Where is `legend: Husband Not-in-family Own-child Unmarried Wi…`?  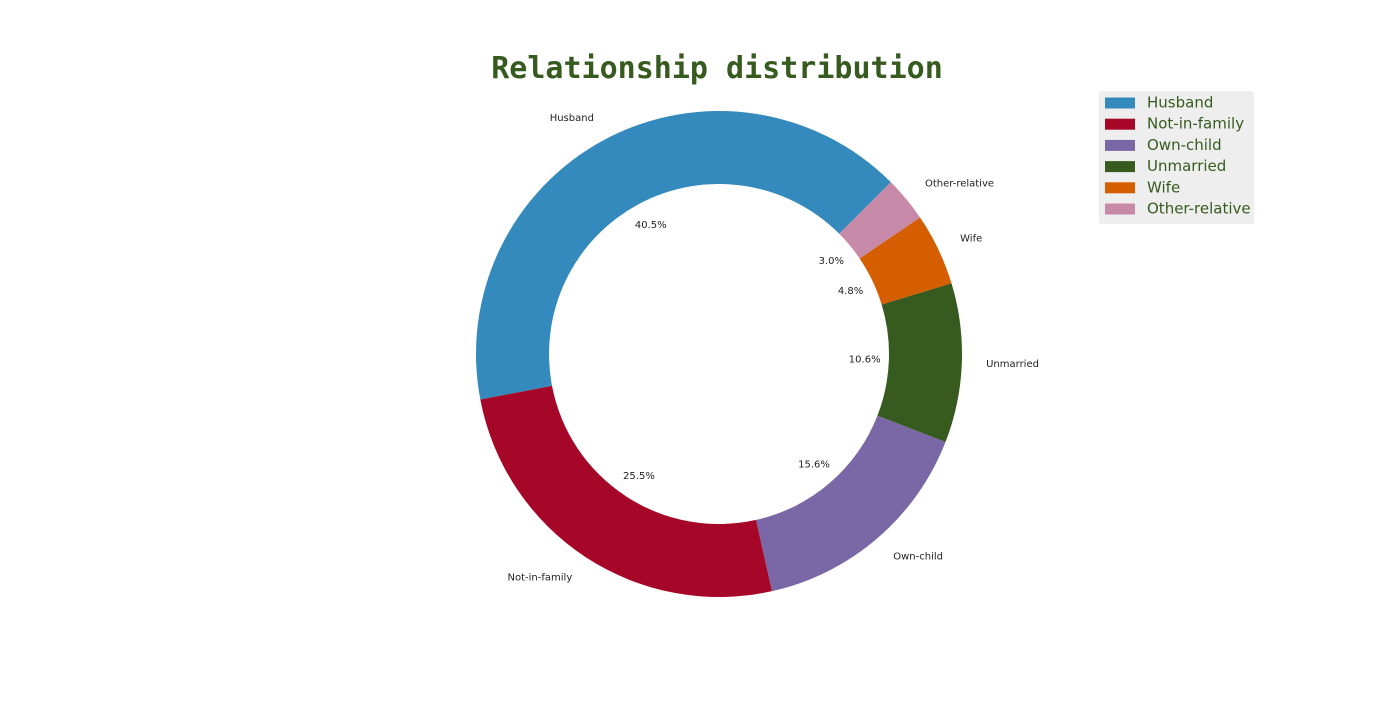
legend: Husband Not-in-family Own-child Unmarried Wi… is located at coordinates (1176, 157).